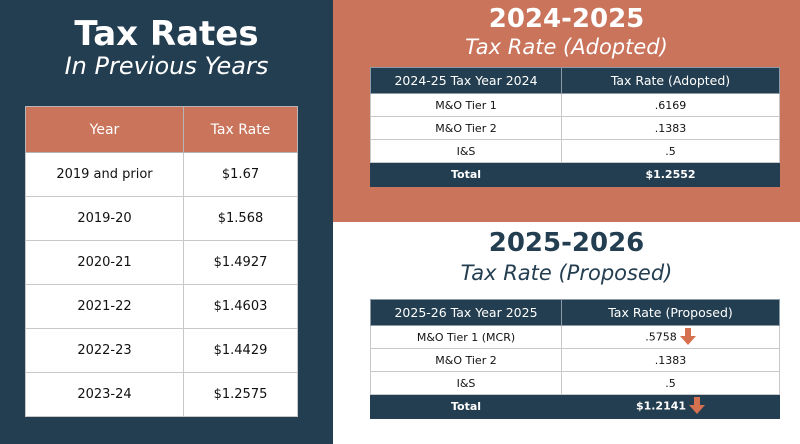 This screenshot has width=800, height=444. I want to click on table-row: 2019-20 $1.568, so click(161, 218).